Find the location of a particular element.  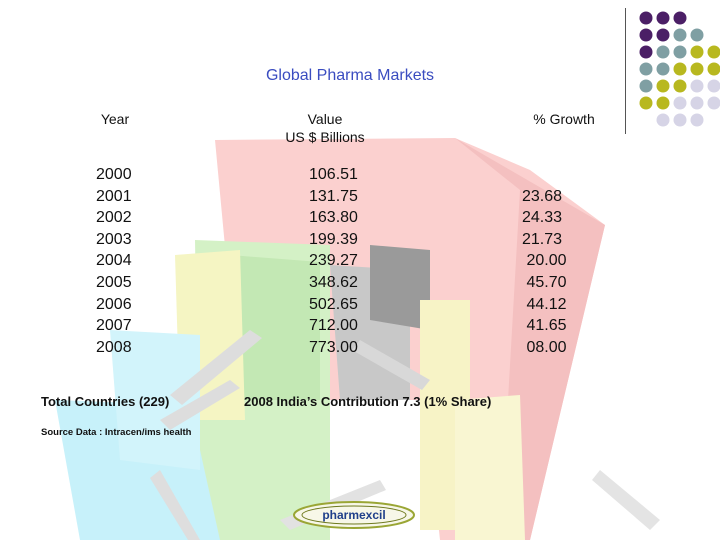

header-growth: % Growth is located at coordinates (564, 119).